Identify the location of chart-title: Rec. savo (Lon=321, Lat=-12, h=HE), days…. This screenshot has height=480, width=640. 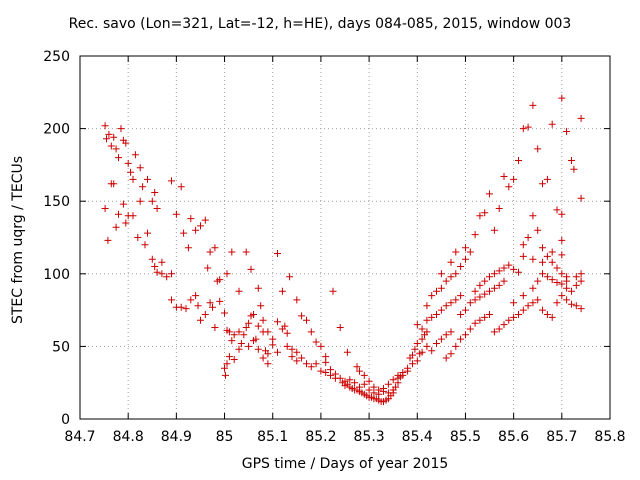
(320, 24).